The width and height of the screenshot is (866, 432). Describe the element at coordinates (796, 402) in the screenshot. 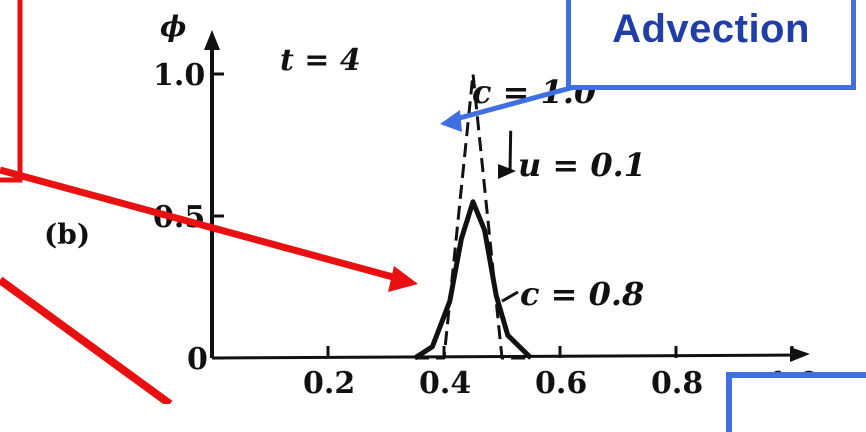

I see `corner-box-fragment` at that location.